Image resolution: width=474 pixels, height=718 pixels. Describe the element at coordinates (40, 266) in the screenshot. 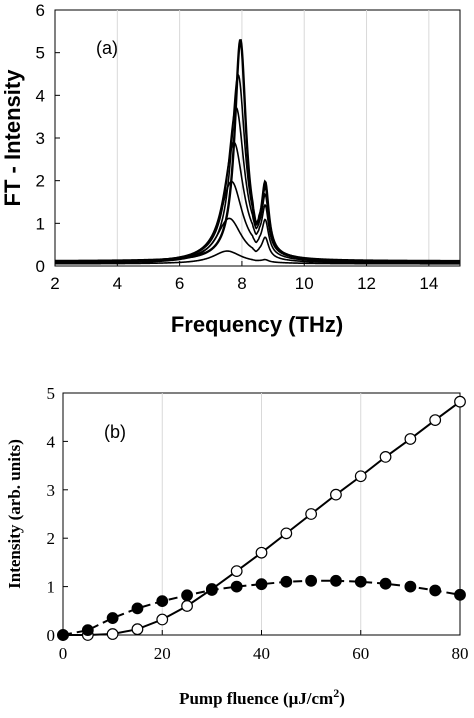

I see `y-tick-label-a: 0` at that location.